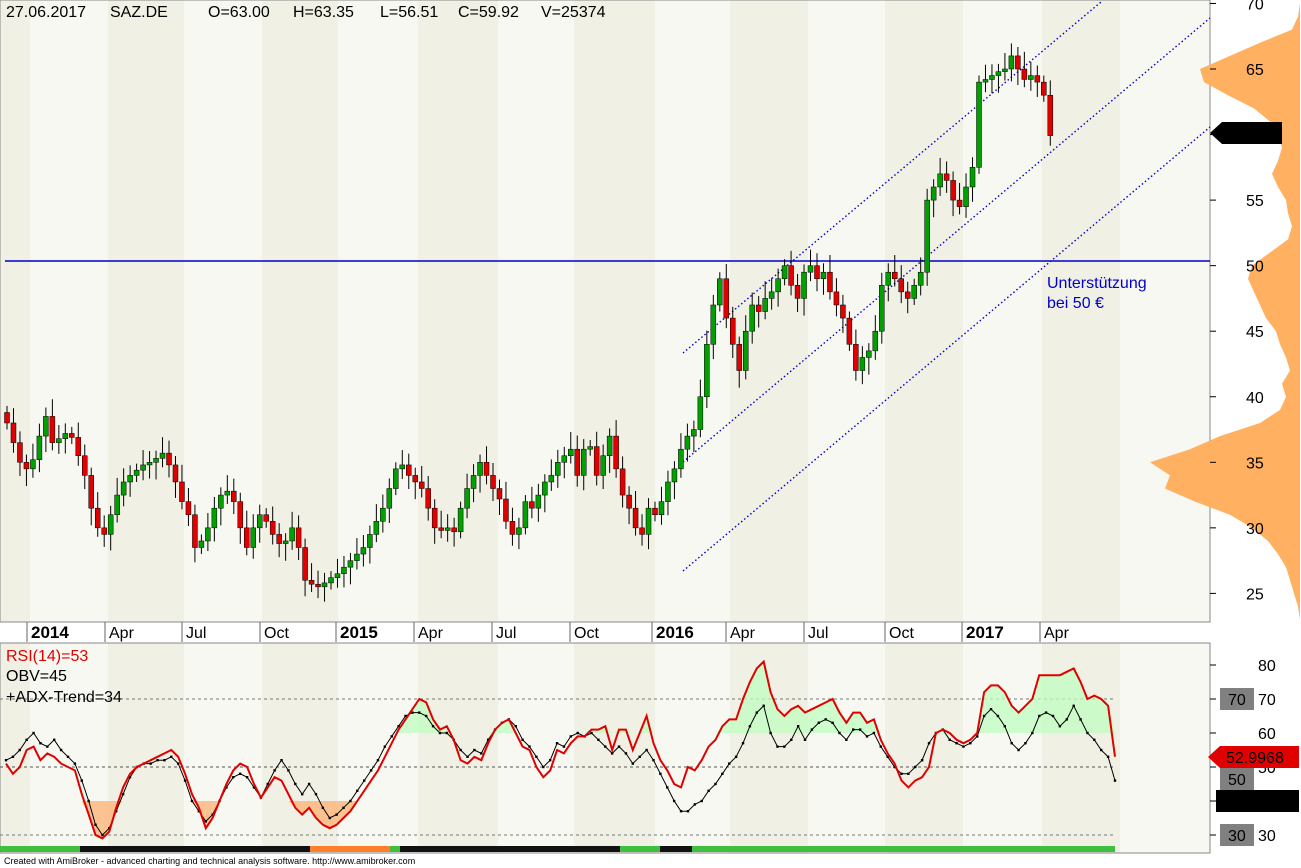 This screenshot has width=1301, height=868. What do you see at coordinates (36, 676) in the screenshot?
I see `obv-label: OBV=45` at bounding box center [36, 676].